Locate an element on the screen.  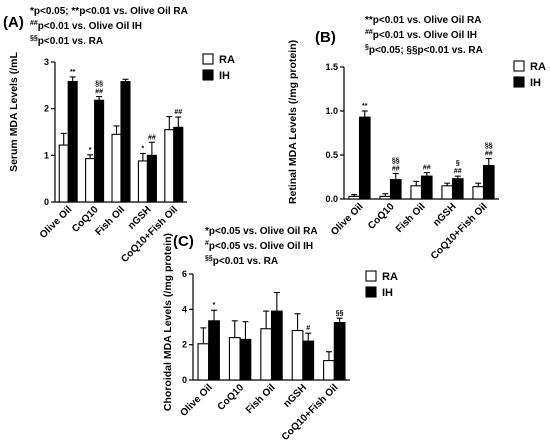
note-text: p<0.01 vs. RA is located at coordinates (70, 41).